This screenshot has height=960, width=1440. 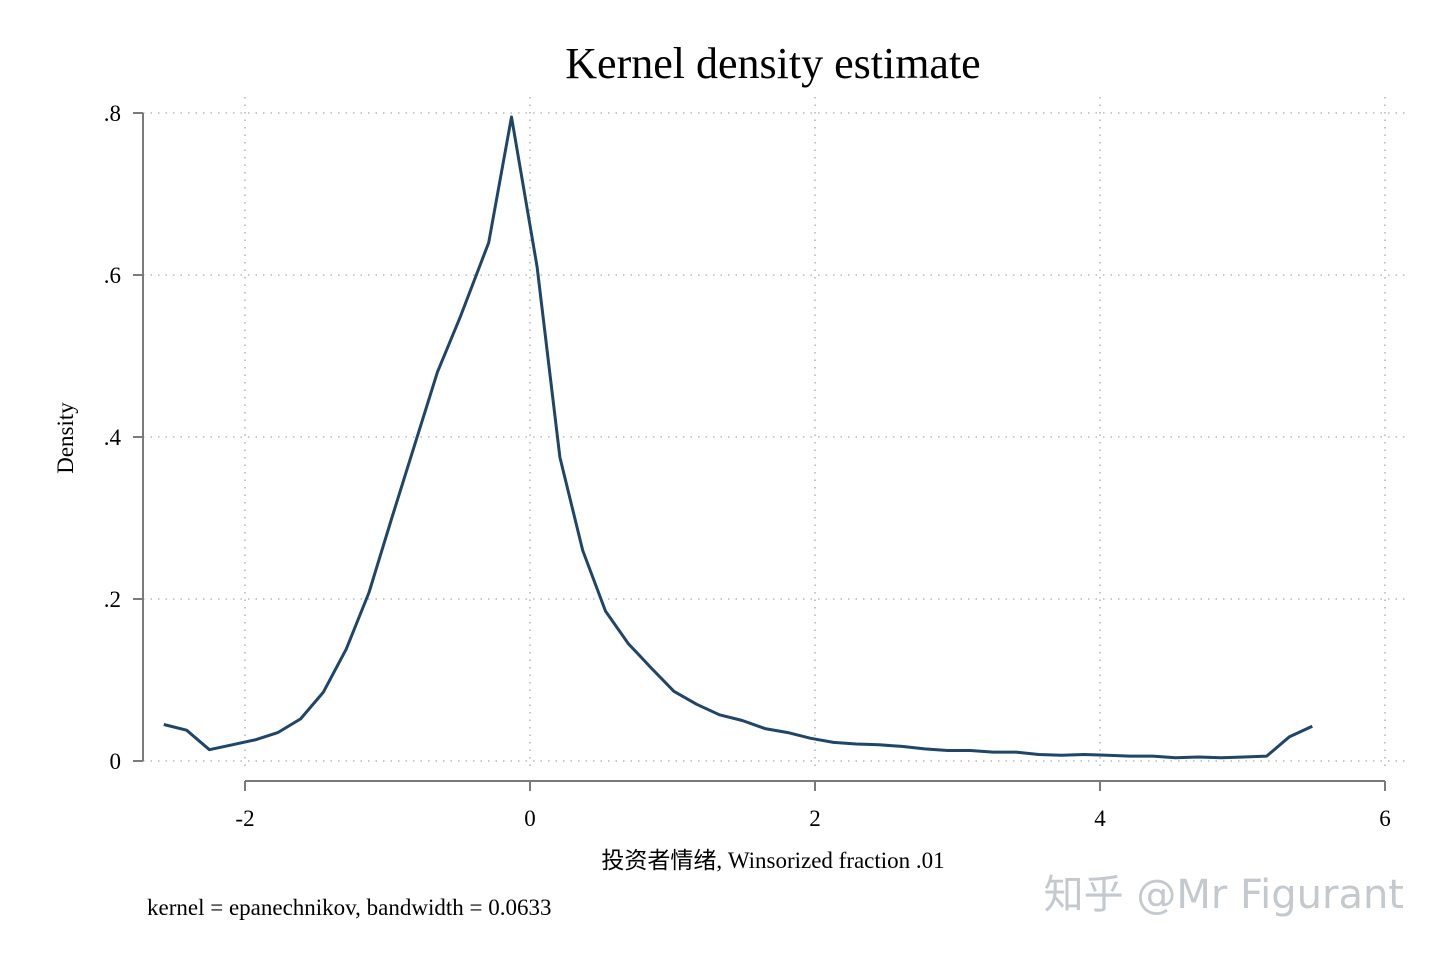 What do you see at coordinates (112, 275) in the screenshot?
I see `y-tick-label-3: .6` at bounding box center [112, 275].